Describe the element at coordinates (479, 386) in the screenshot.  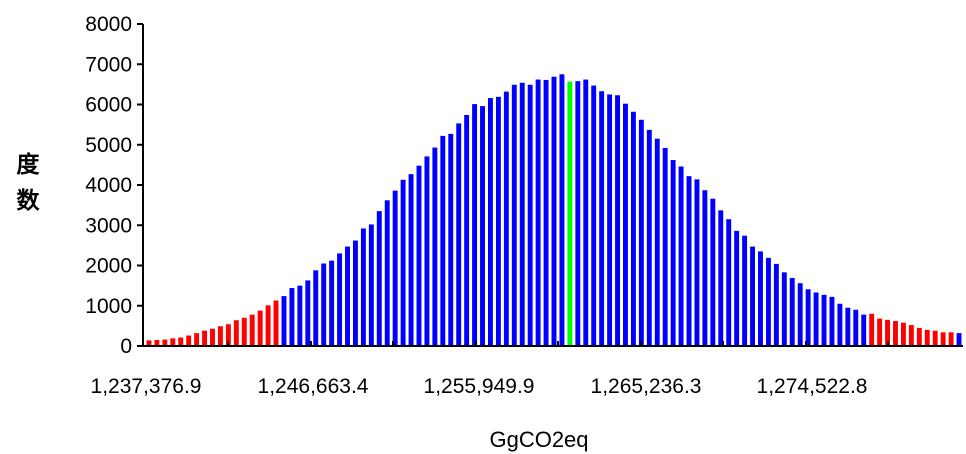
I see `x-tick-label: 1,255,949.9` at that location.